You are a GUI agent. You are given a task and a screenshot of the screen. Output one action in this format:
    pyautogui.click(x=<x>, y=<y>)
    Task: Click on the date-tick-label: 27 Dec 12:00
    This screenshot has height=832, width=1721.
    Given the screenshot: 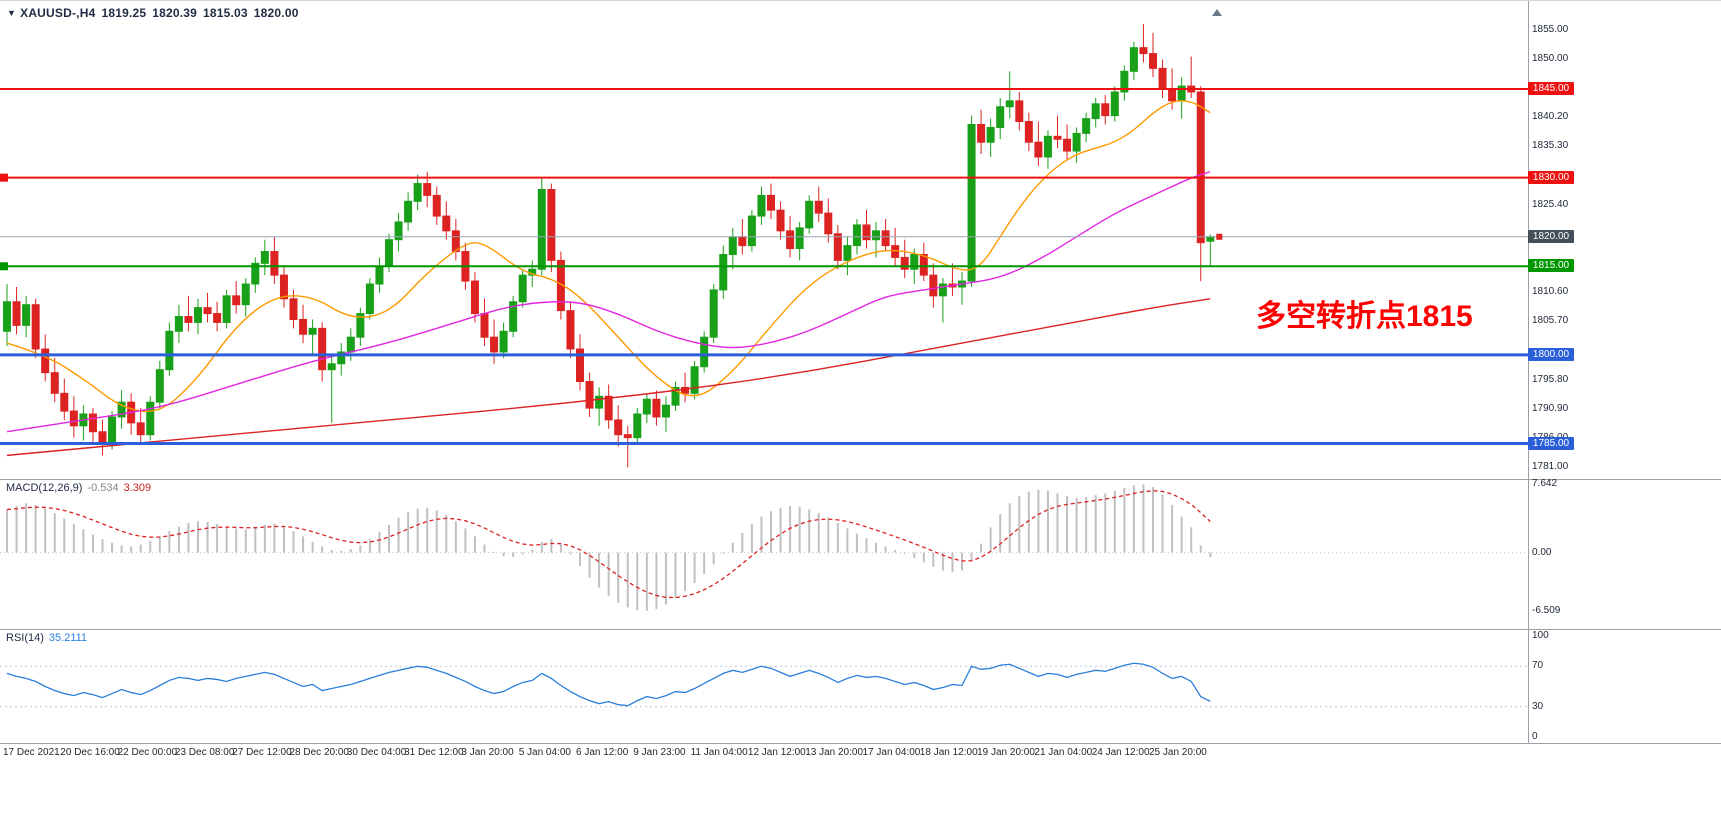 What is the action you would take?
    pyautogui.click(x=262, y=752)
    